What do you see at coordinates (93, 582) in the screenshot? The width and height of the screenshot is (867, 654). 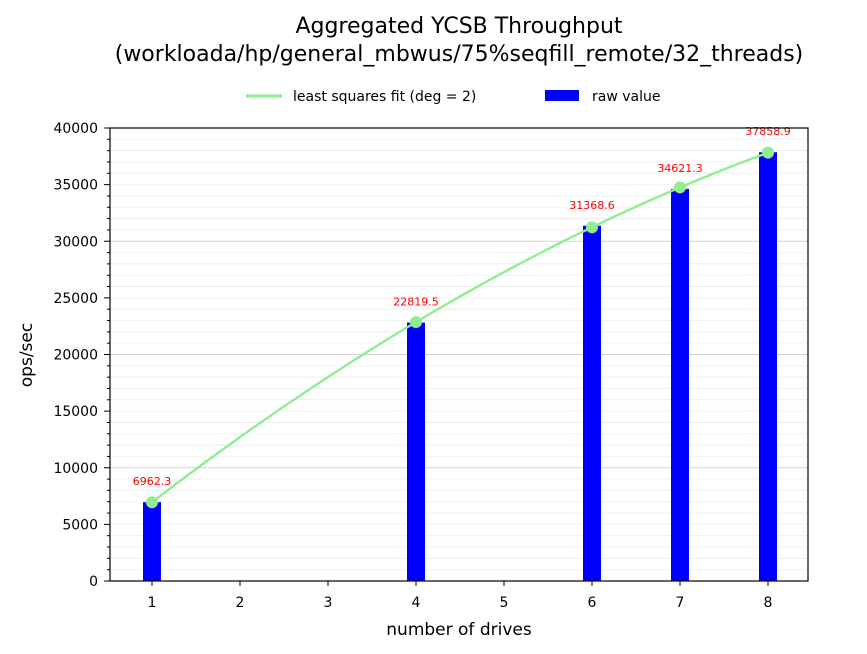 I see `y-tick-label: 0` at bounding box center [93, 582].